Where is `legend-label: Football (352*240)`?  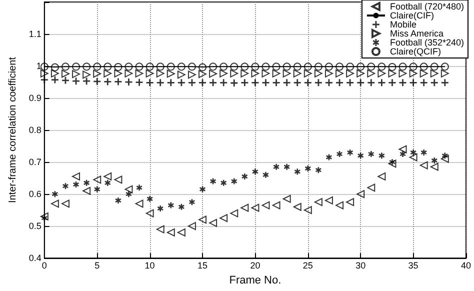
legend-label: Football (352*240) is located at coordinates (427, 43).